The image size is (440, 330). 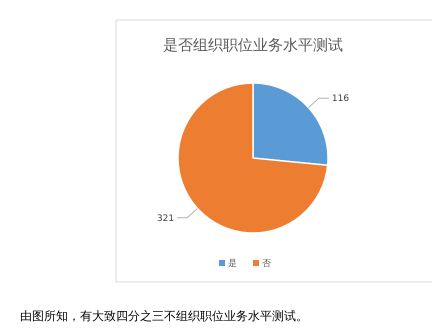 What do you see at coordinates (266, 264) in the screenshot?
I see `legend-label: 否` at bounding box center [266, 264].